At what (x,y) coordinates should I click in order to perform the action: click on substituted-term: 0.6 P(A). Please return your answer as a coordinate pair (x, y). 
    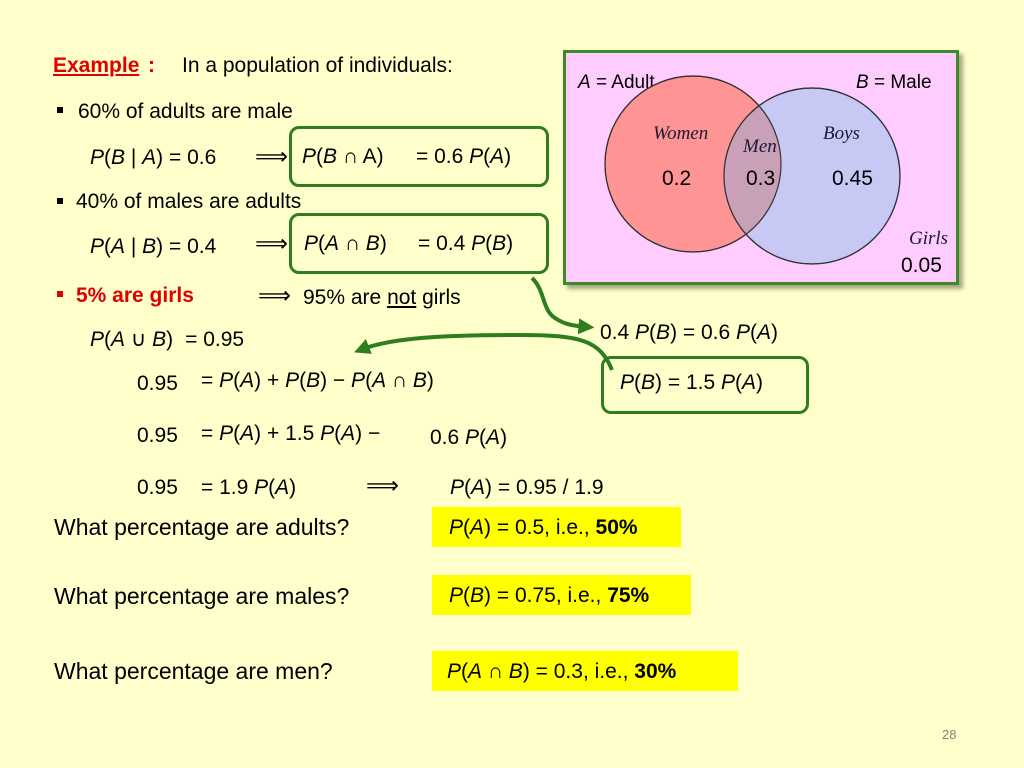
    Looking at the image, I should click on (469, 437).